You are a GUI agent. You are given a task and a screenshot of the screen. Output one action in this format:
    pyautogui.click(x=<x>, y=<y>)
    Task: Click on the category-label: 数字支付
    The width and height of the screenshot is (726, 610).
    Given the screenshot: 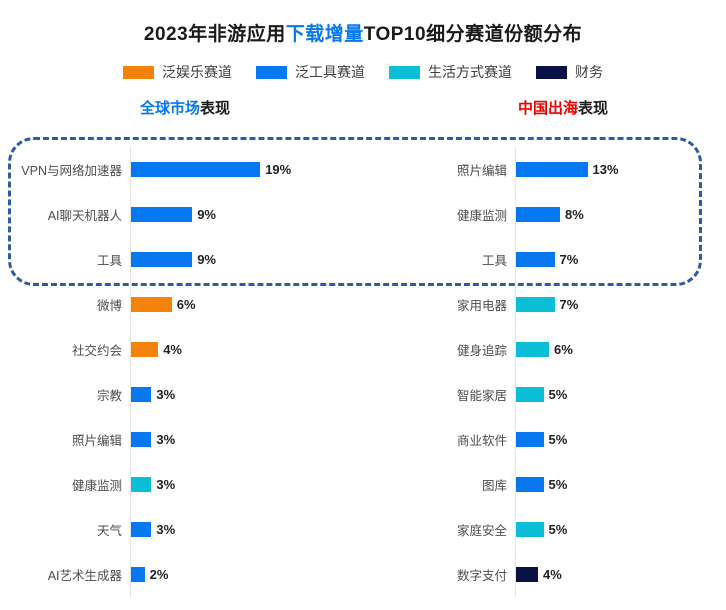 What is the action you would take?
    pyautogui.click(x=481, y=576)
    